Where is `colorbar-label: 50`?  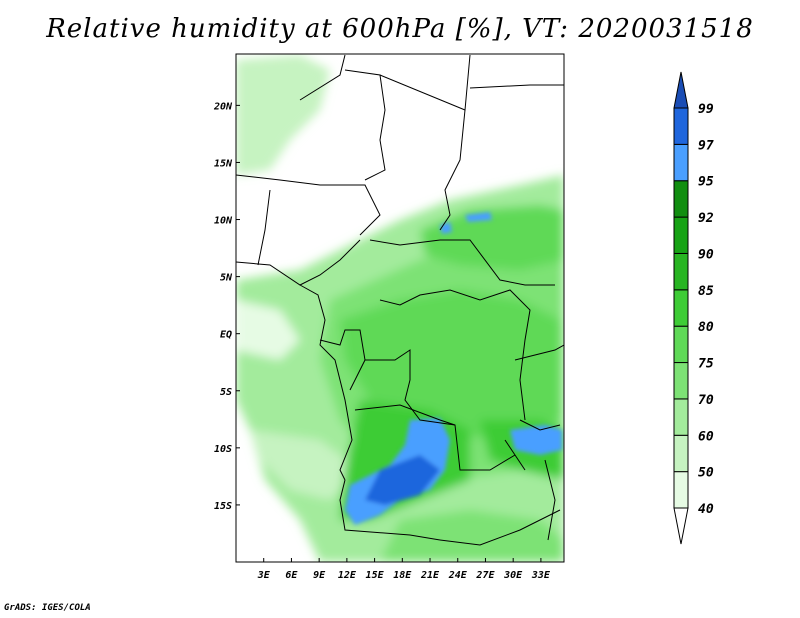
colorbar-label: 50 is located at coordinates (706, 473).